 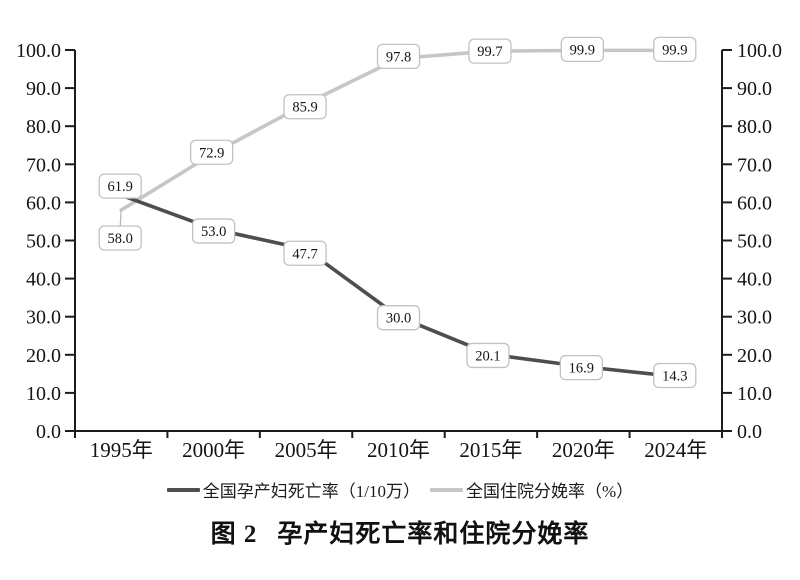 What do you see at coordinates (759, 51) in the screenshot?
I see `y-axis-tick-label-right: 100.0` at bounding box center [759, 51].